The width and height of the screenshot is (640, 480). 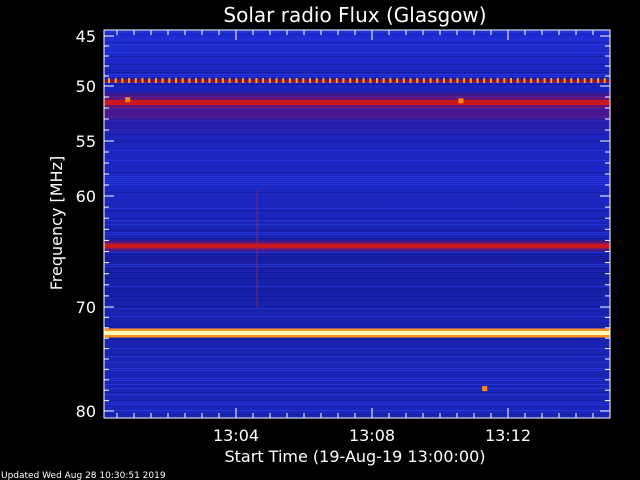 I want to click on y-tick-label-60: 60, so click(x=86, y=196).